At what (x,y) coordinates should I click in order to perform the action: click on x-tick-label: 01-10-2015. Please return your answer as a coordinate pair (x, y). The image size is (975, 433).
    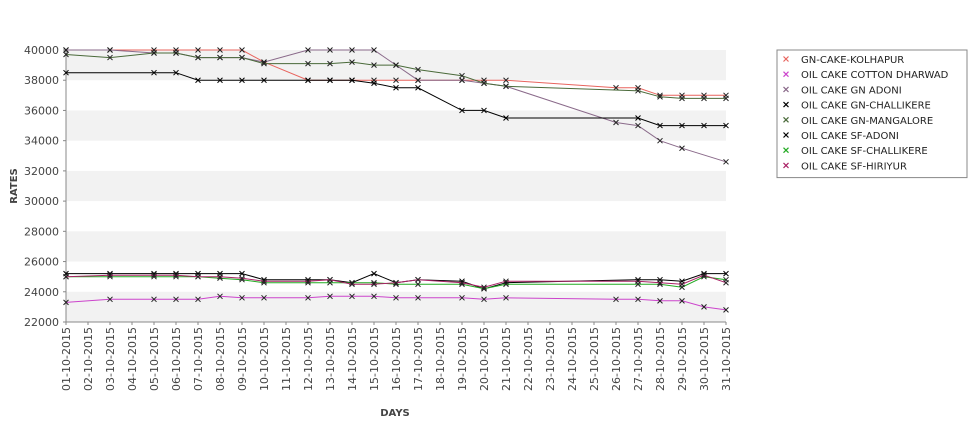
    Looking at the image, I should click on (66, 359).